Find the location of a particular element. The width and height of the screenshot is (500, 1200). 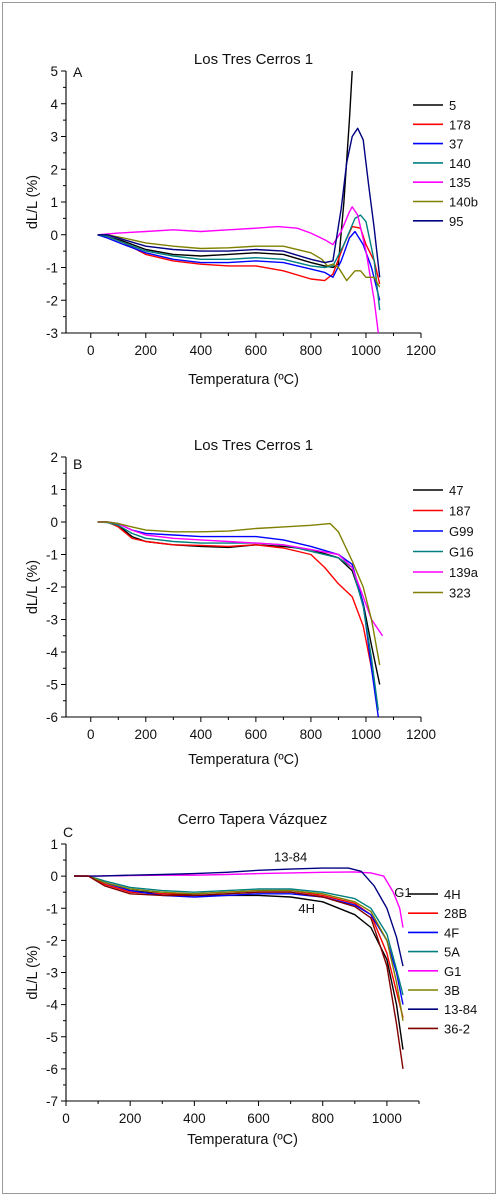

series-line-139a is located at coordinates (240, 579).